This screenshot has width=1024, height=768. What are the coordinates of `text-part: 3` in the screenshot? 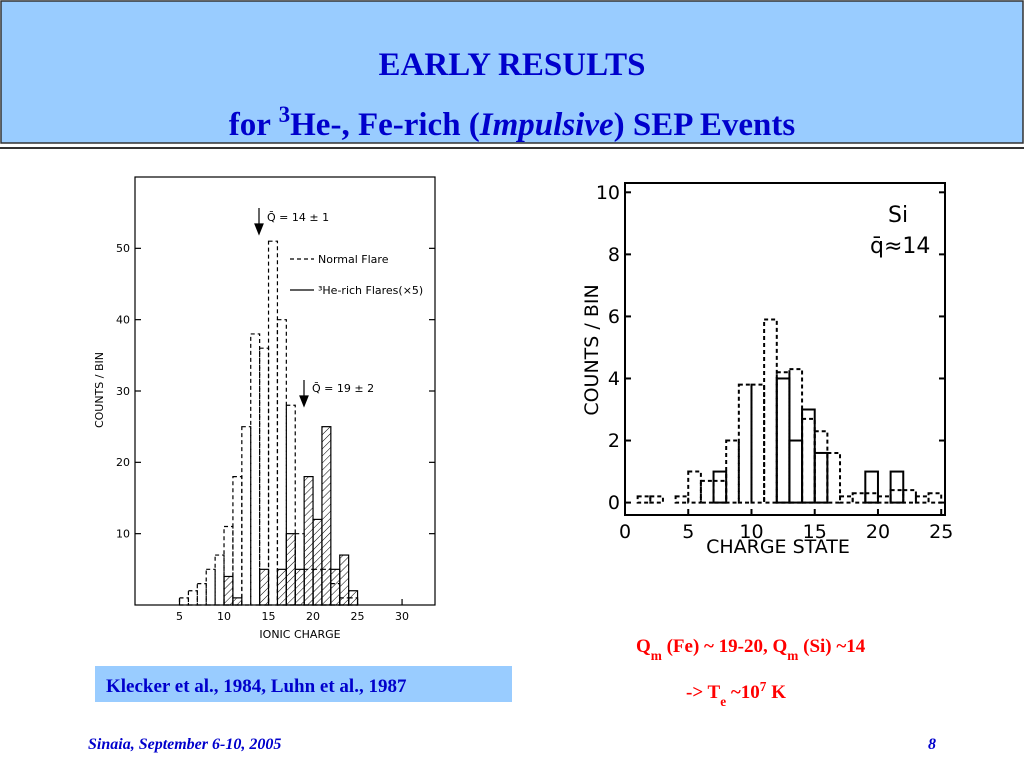 It's located at (285, 114).